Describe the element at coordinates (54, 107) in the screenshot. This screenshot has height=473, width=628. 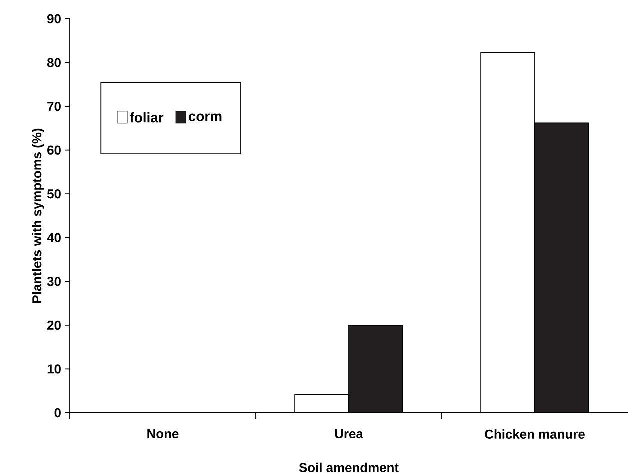
I see `y-tick-label: 70` at that location.